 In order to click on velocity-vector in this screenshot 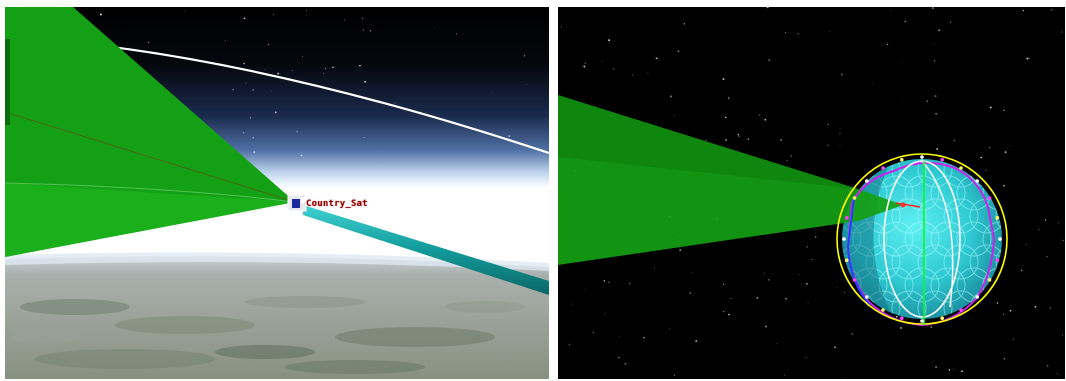, I will do `click(908, 205)`.